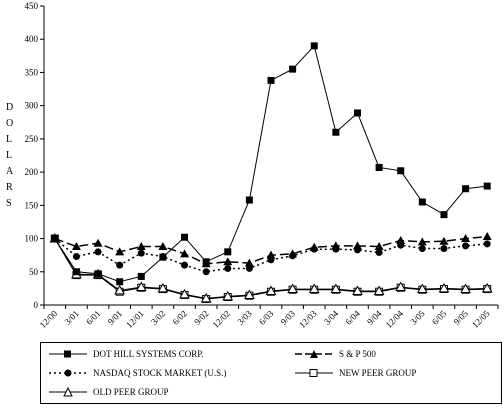 The height and width of the screenshot is (409, 504). Describe the element at coordinates (115, 317) in the screenshot. I see `x-tick-label: 9/01` at that location.